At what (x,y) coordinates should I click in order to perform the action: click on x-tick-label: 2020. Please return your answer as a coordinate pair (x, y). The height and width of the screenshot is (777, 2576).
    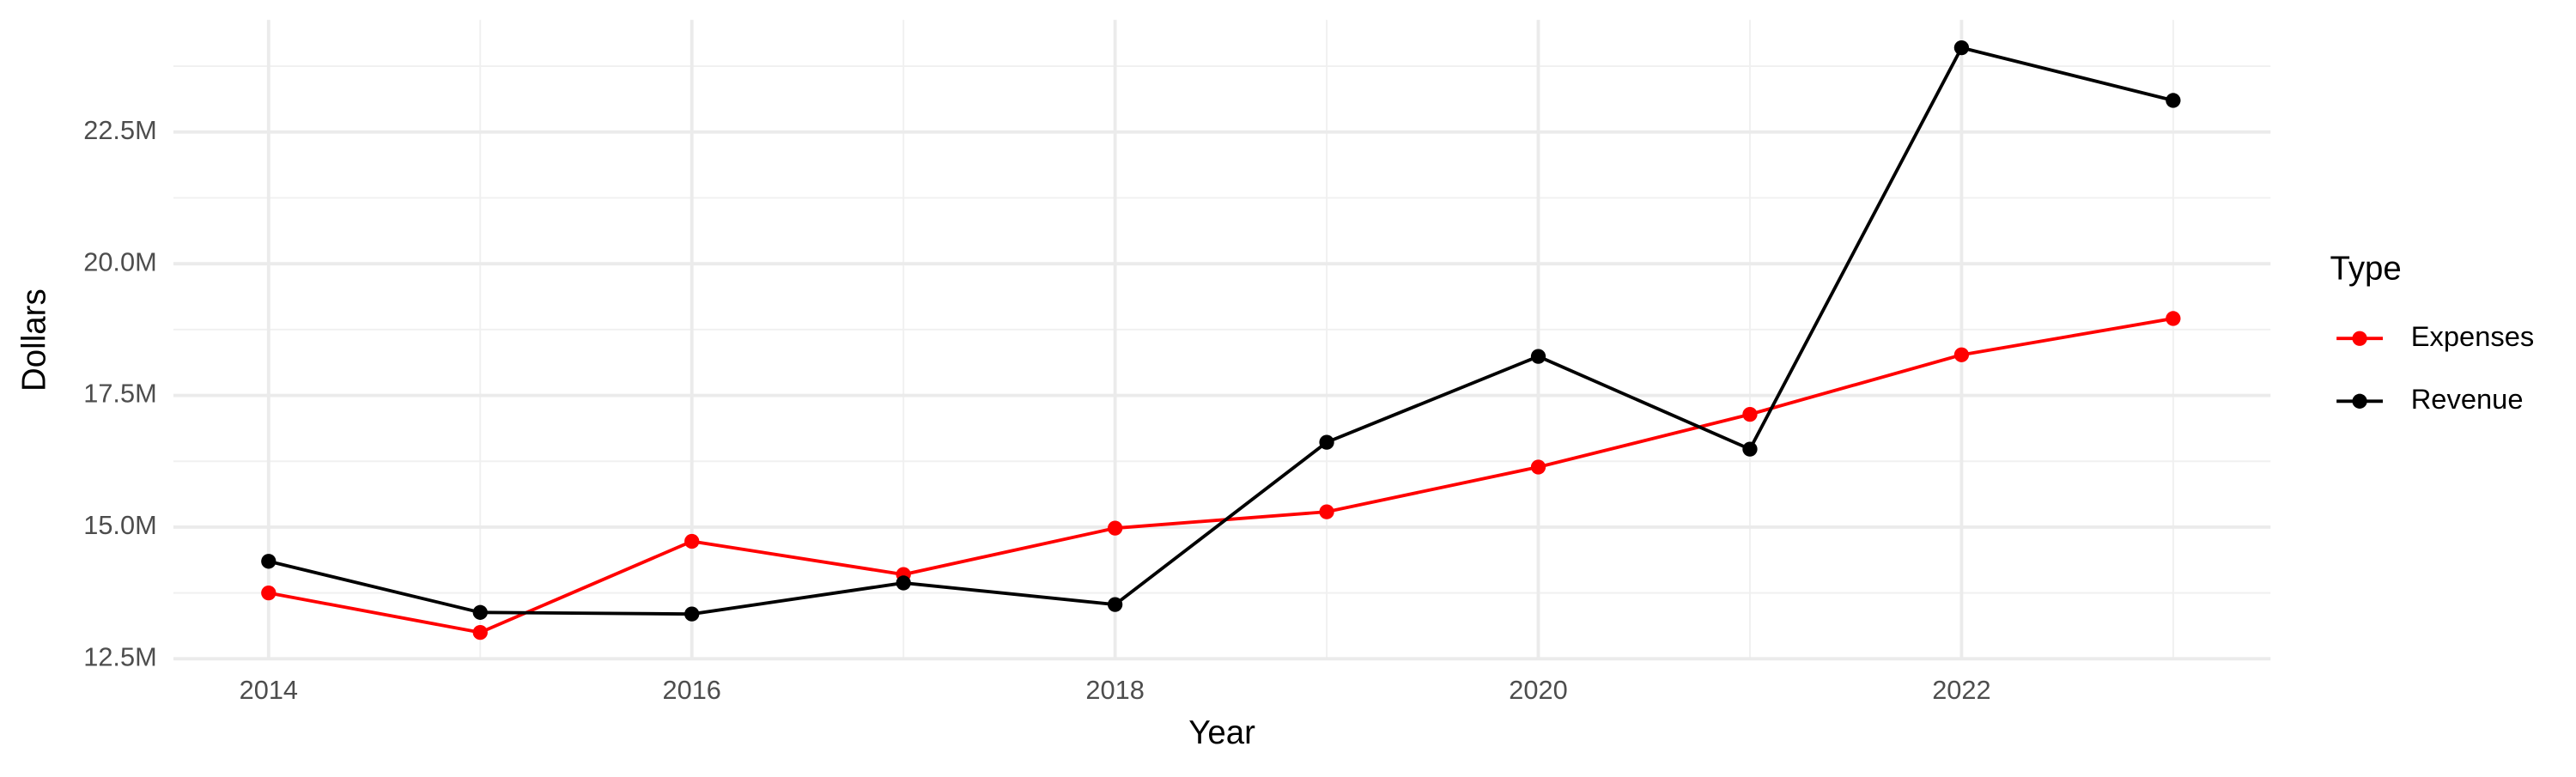
    Looking at the image, I should click on (1538, 690).